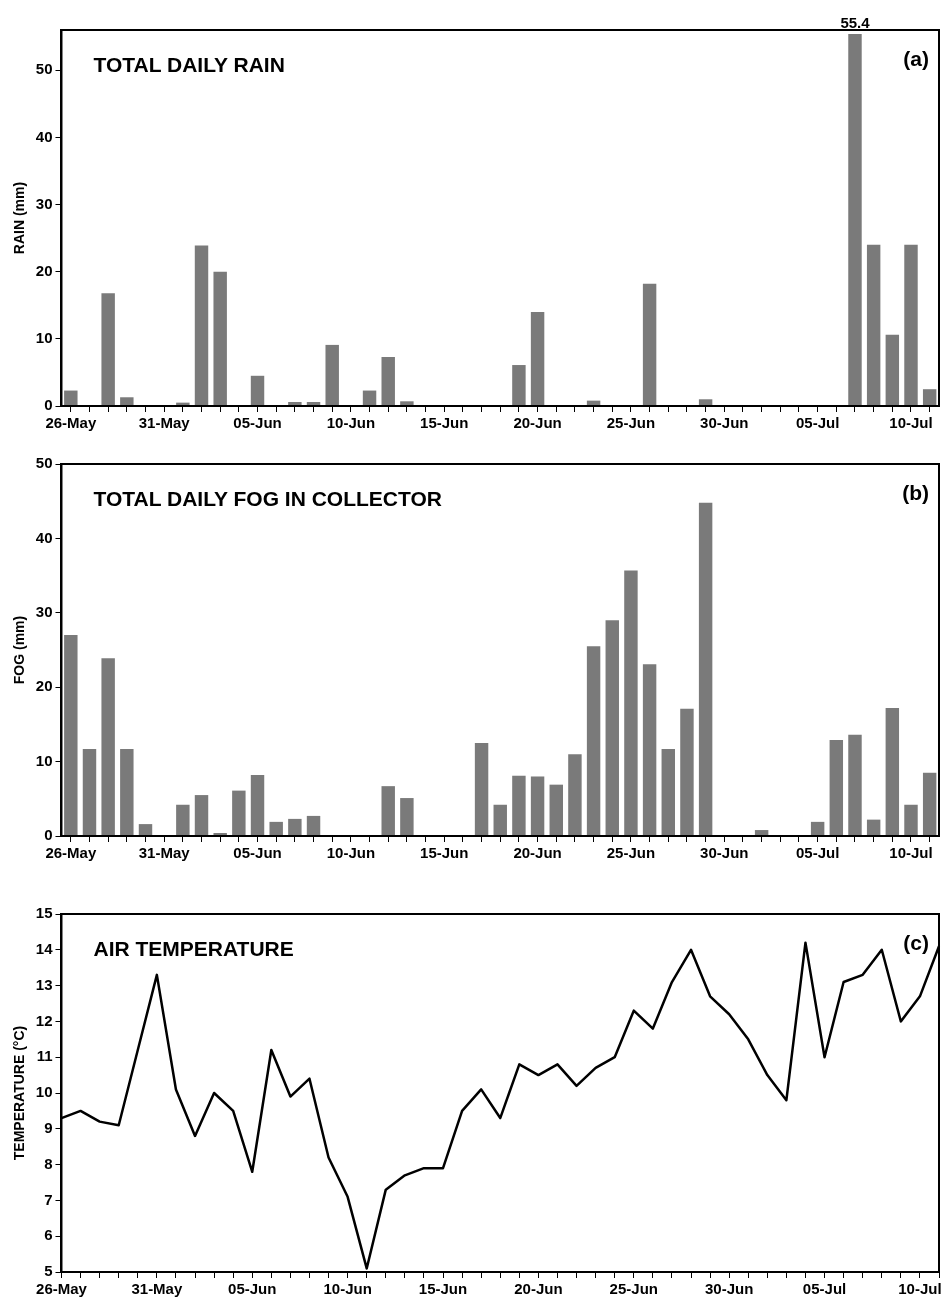 This screenshot has height=1306, width=949. I want to click on y-axis-title: RAIN (mm), so click(19, 218).